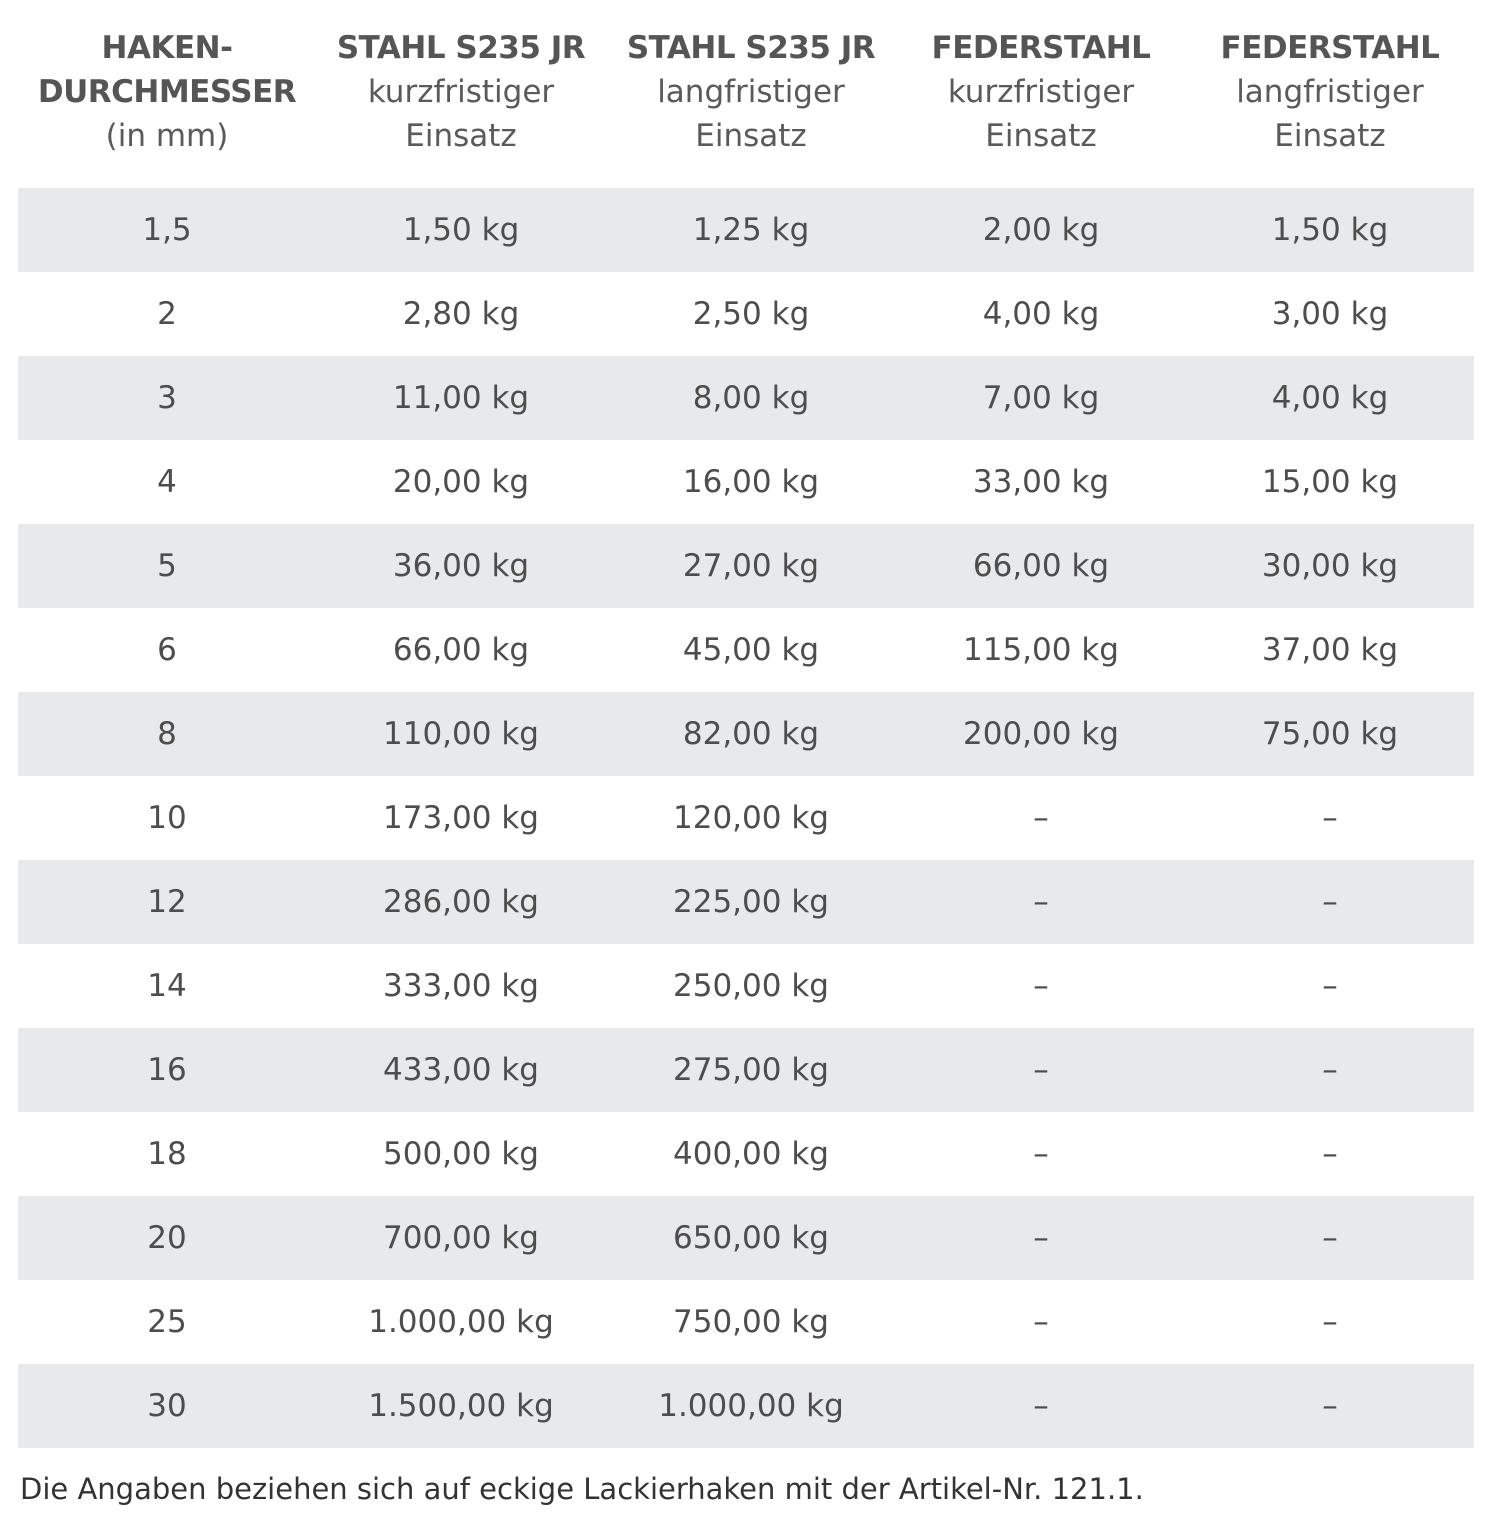 This screenshot has height=1532, width=1500. What do you see at coordinates (461, 986) in the screenshot?
I see `cell-load: 333,00 kg` at bounding box center [461, 986].